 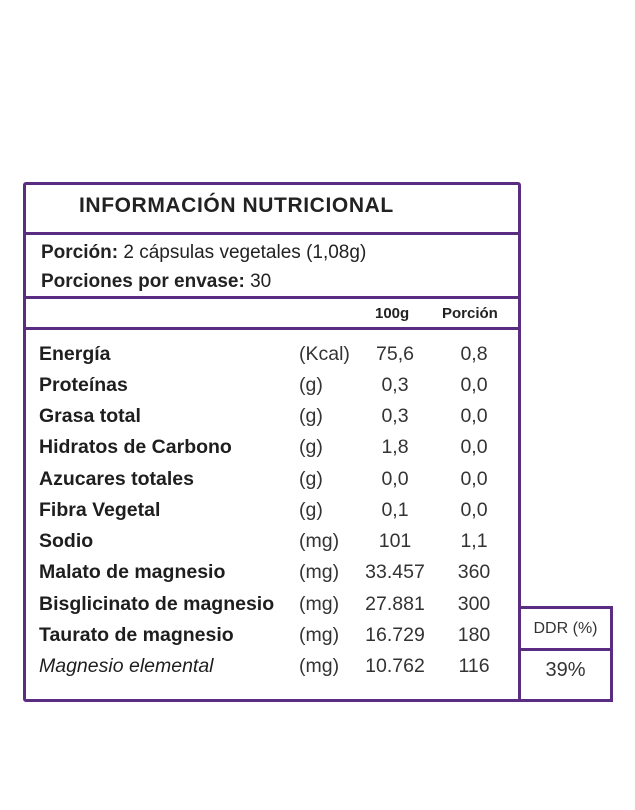 I want to click on value-portion: 360, so click(x=474, y=572).